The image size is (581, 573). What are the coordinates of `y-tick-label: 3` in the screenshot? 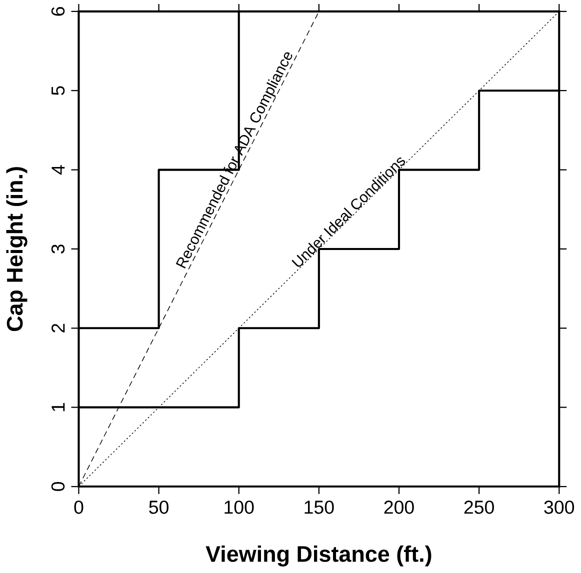 It's located at (58, 249).